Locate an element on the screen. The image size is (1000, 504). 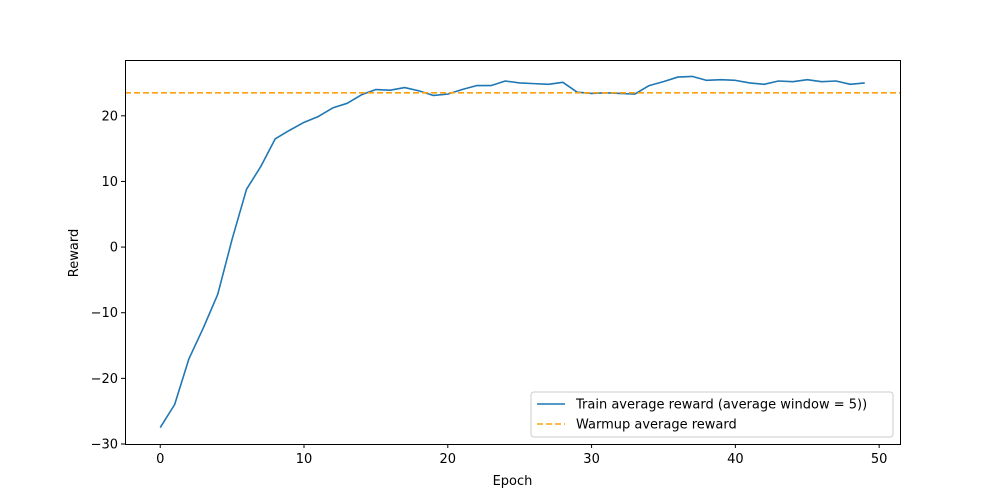
x-axis-ticks: 0 10 20 30 40 50 is located at coordinates (521, 455).